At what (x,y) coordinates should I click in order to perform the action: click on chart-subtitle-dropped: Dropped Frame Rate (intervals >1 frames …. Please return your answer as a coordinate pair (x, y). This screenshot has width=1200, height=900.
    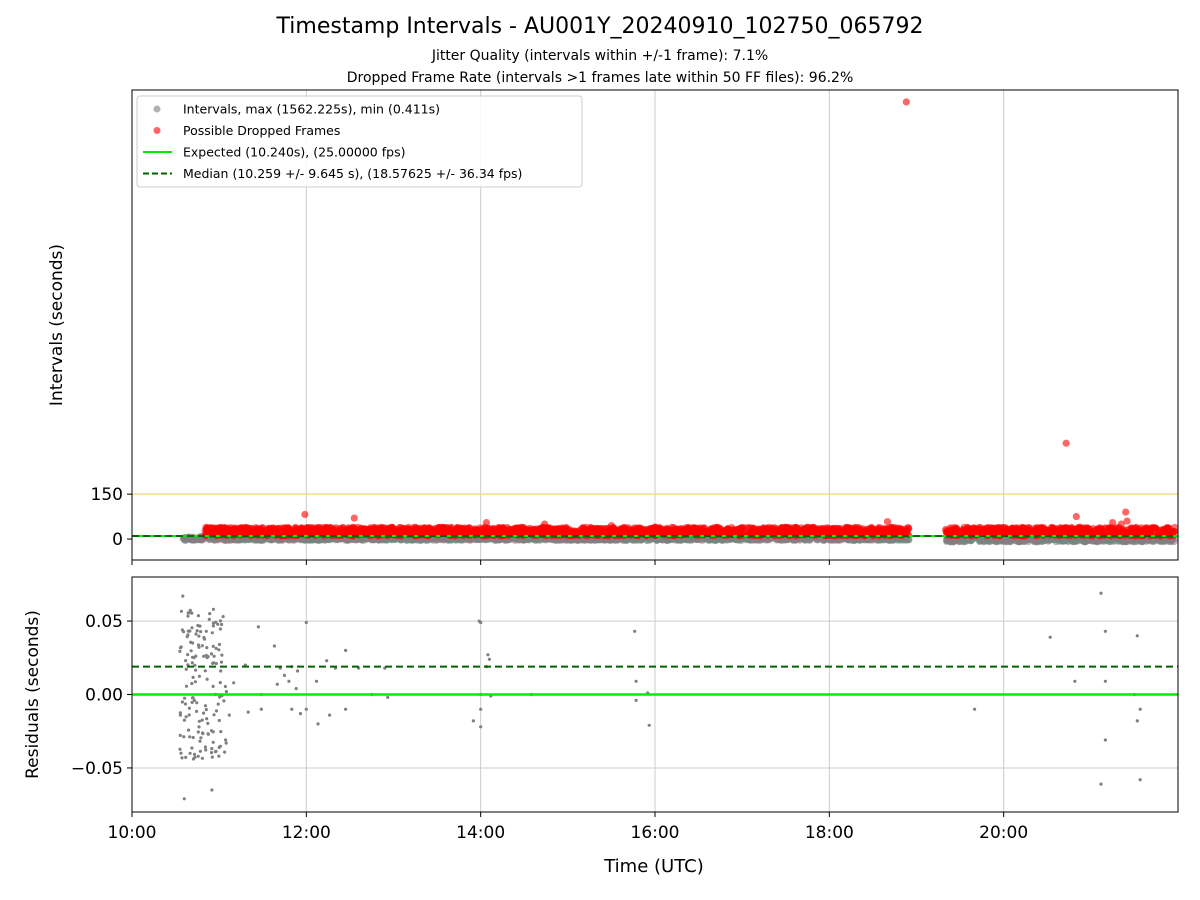
    Looking at the image, I should click on (600, 78).